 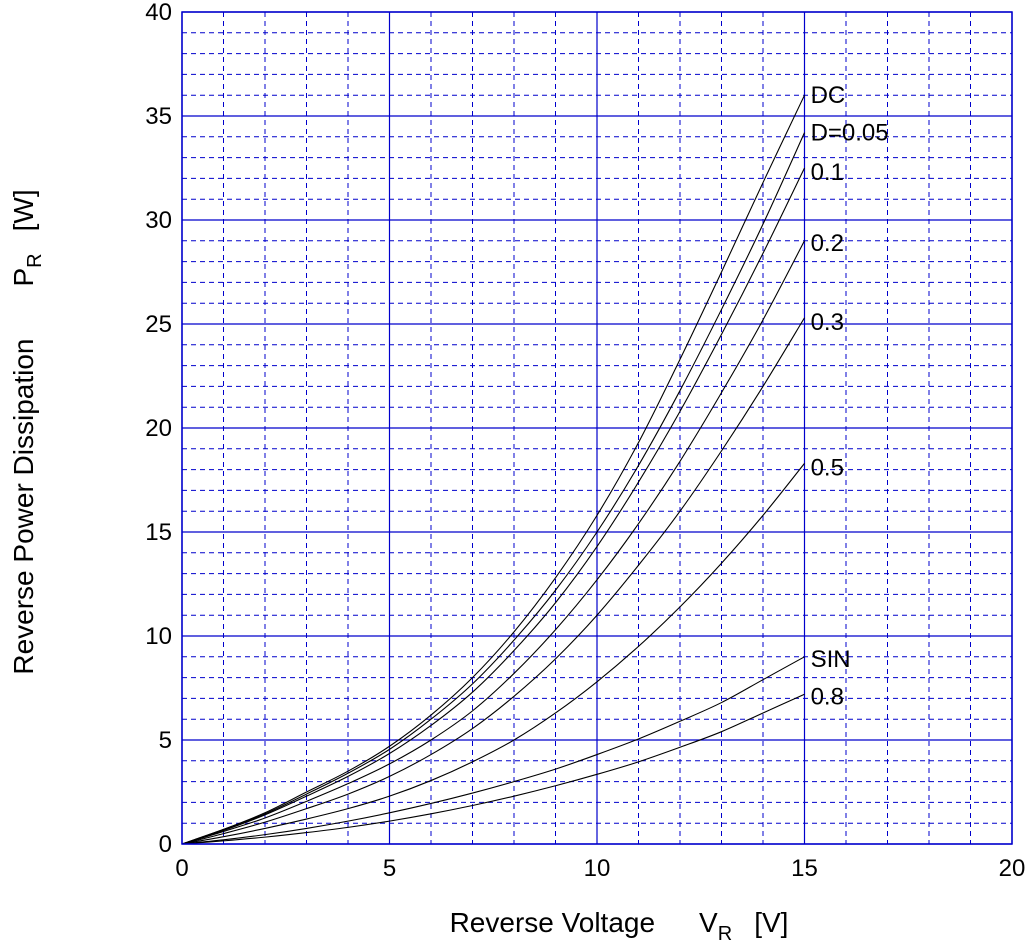 I want to click on curve-labels: DC D=0.05 0.1 0.2 0.3 0.5 SIN 0.8, so click(x=850, y=396).